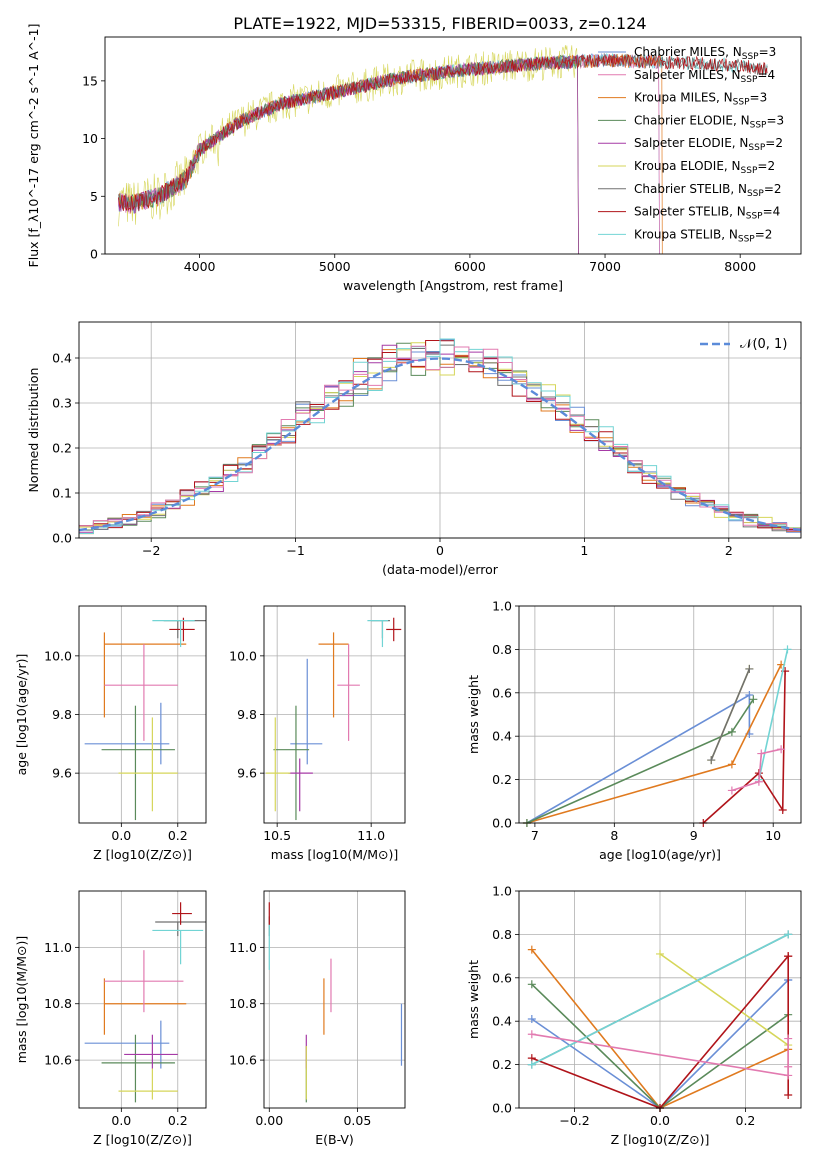 The width and height of the screenshot is (819, 1170). I want to click on x-tick-label: −2, so click(151, 550).